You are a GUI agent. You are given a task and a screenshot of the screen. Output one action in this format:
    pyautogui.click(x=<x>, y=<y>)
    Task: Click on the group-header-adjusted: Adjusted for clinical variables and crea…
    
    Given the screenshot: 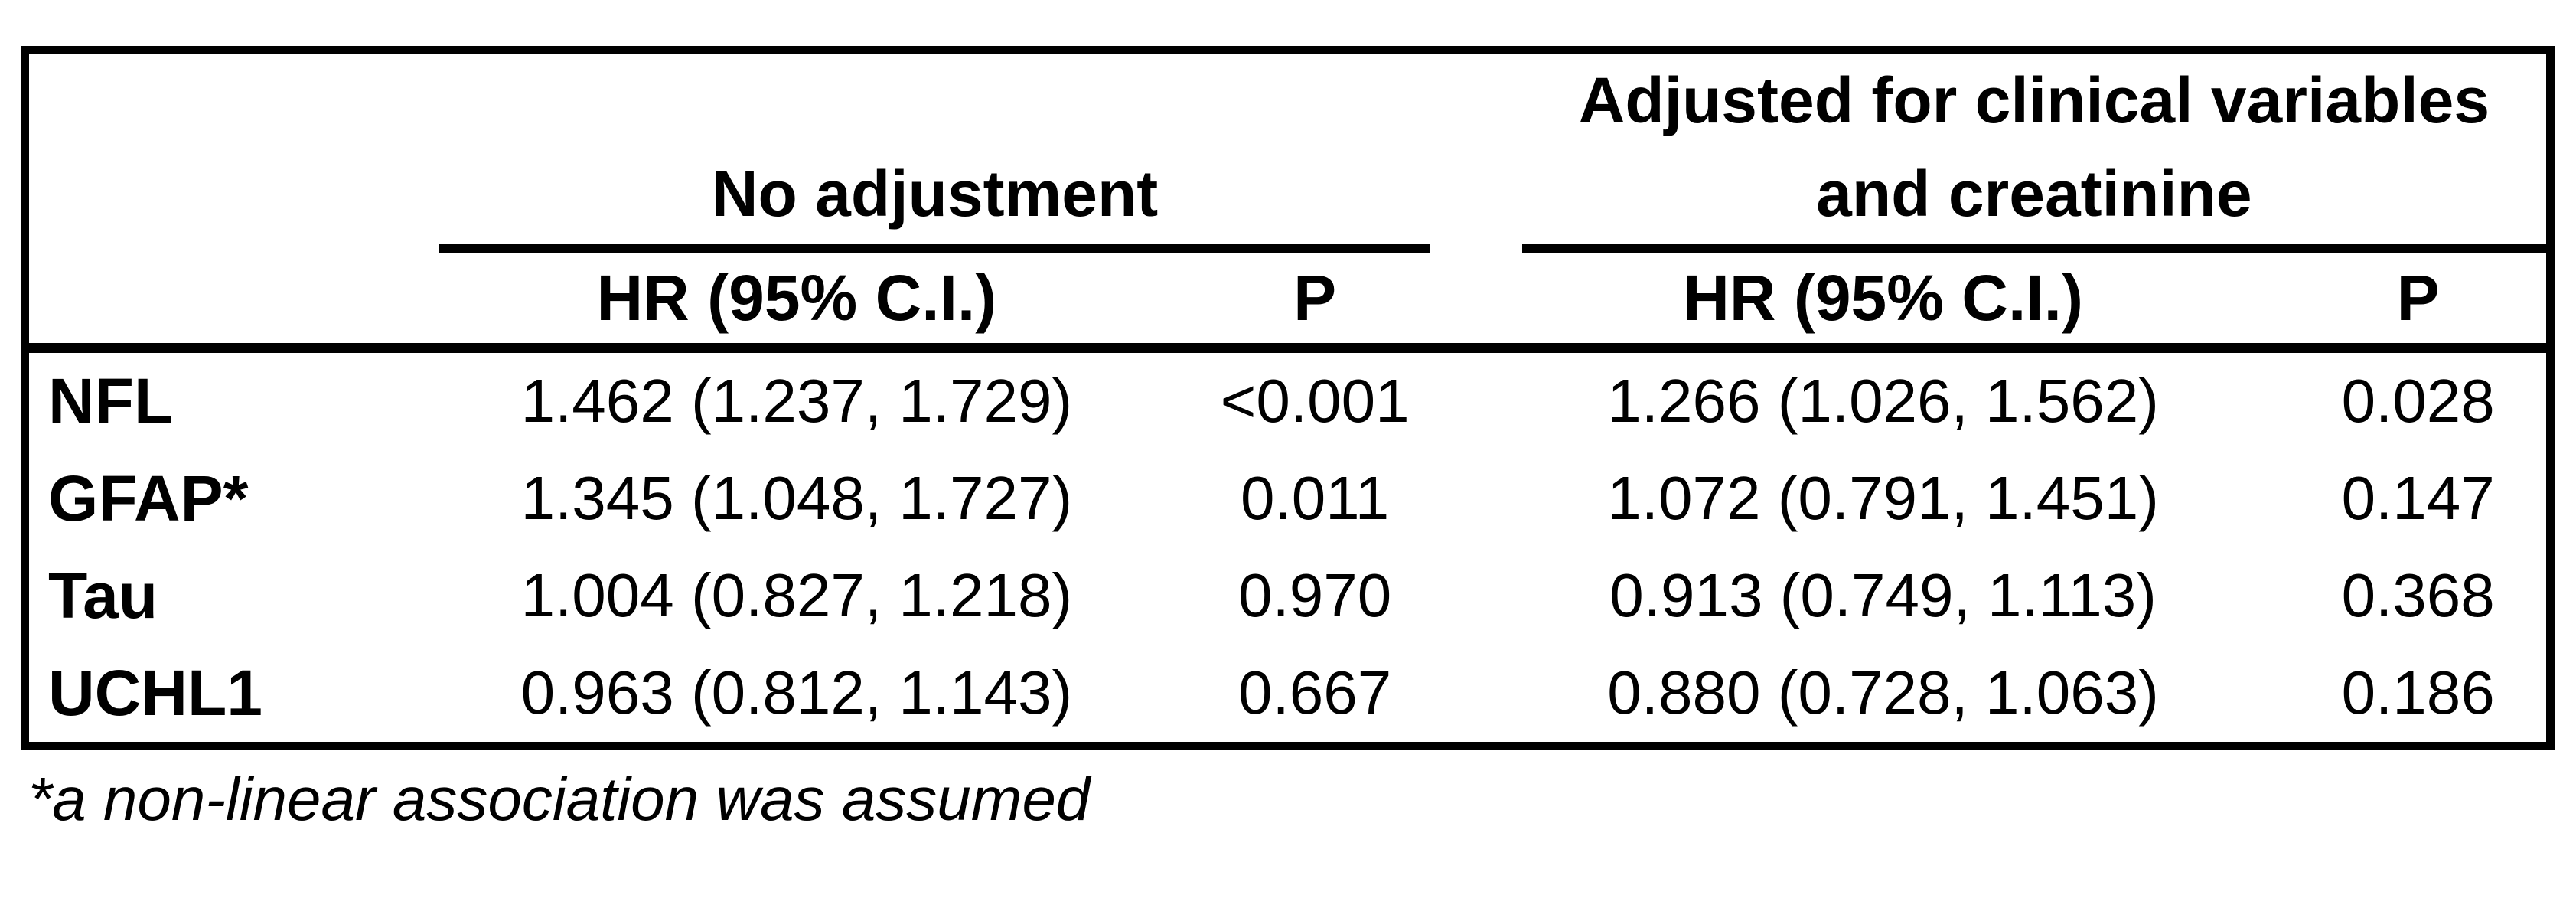 What is the action you would take?
    pyautogui.click(x=2013, y=152)
    